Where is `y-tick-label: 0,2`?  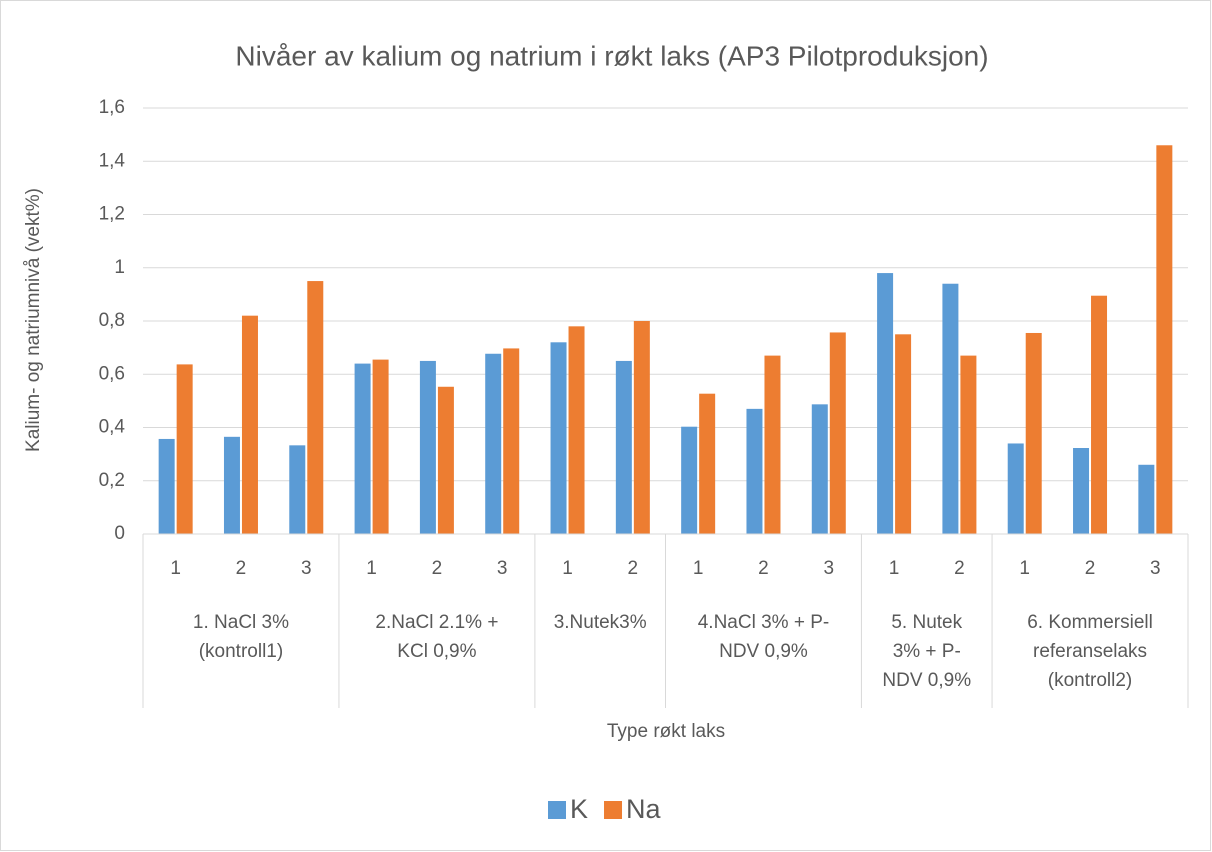
y-tick-label: 0,2 is located at coordinates (112, 480).